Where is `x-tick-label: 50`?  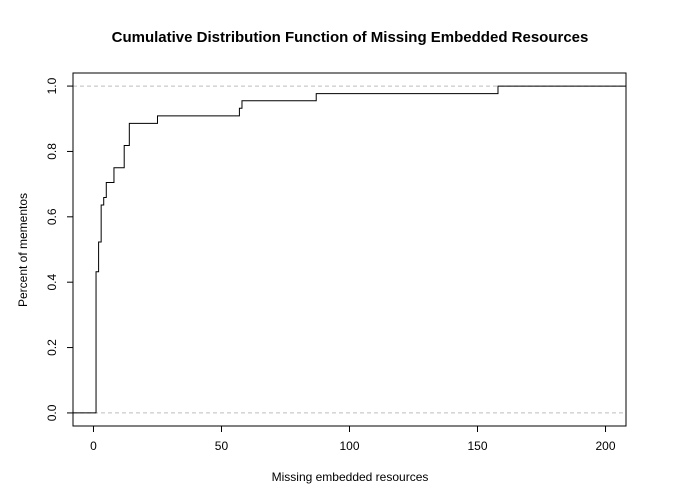
x-tick-label: 50 is located at coordinates (222, 446).